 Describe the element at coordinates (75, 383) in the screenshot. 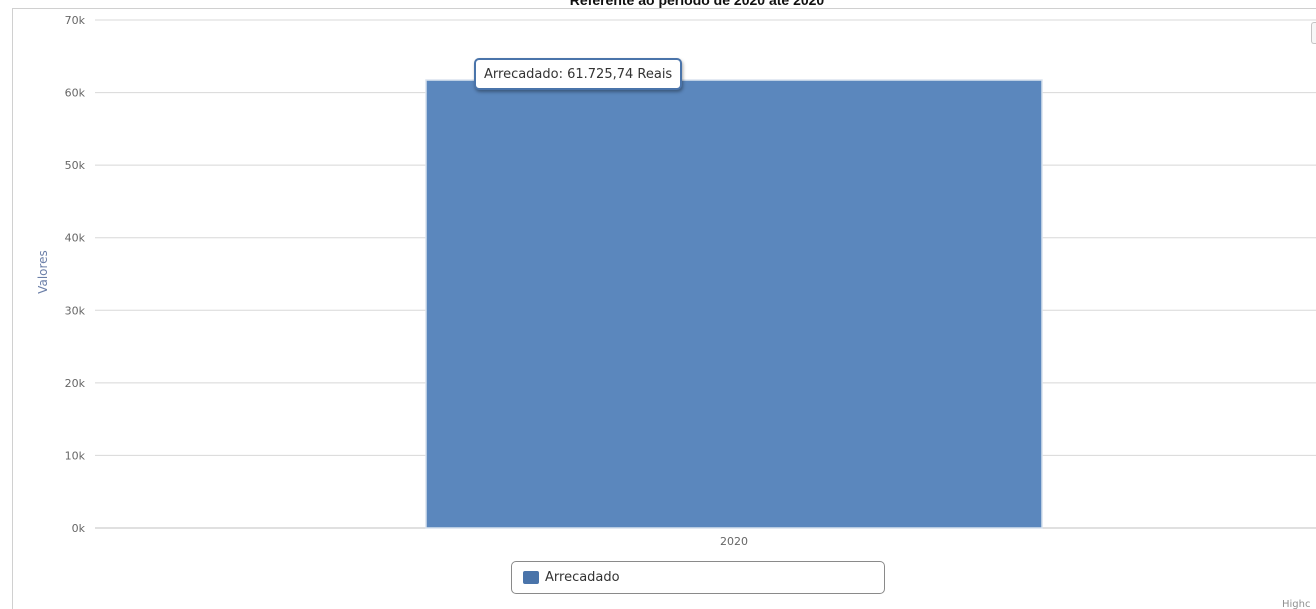

I see `y-tick-label: 20k` at that location.